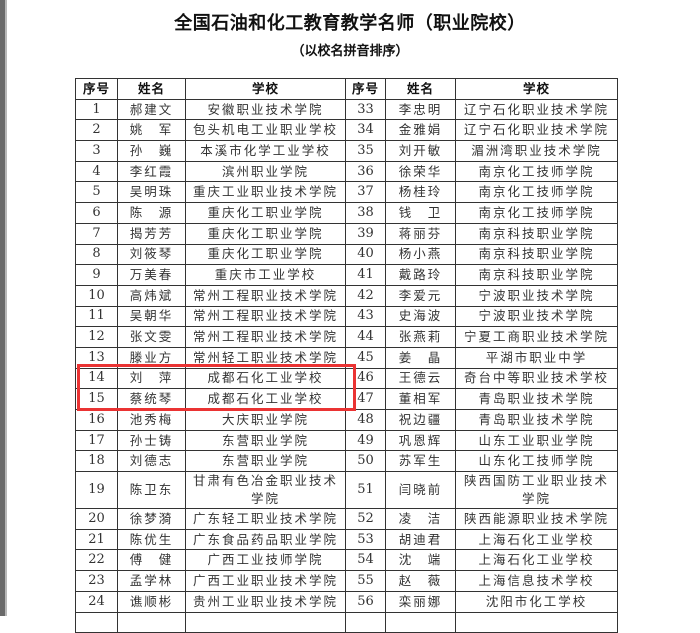  I want to click on table-row: 11 吴朝华 常州工程职业技术学院 43 史海波 宁波职业技术学院, so click(346, 316).